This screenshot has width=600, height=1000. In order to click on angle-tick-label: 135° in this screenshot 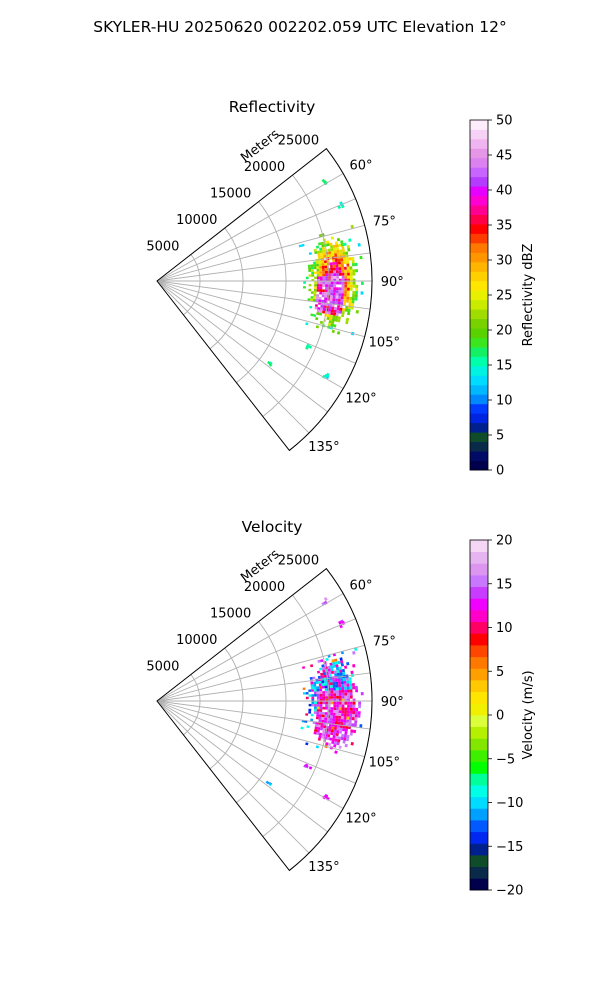, I will do `click(323, 447)`.